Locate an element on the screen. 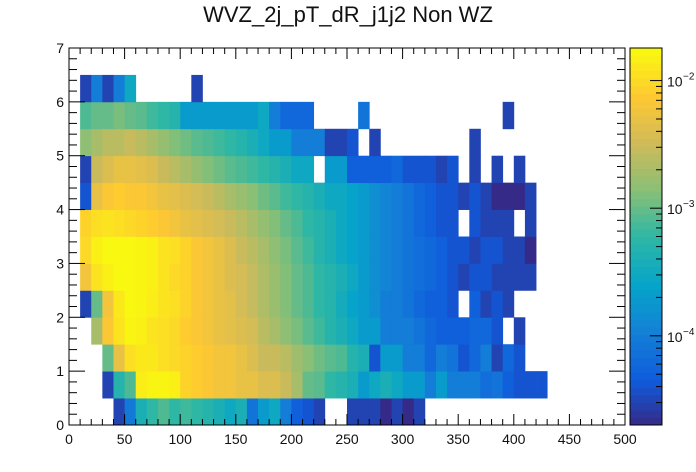 Image resolution: width=696 pixels, height=472 pixels. x-tick-label: 300 is located at coordinates (403, 439).